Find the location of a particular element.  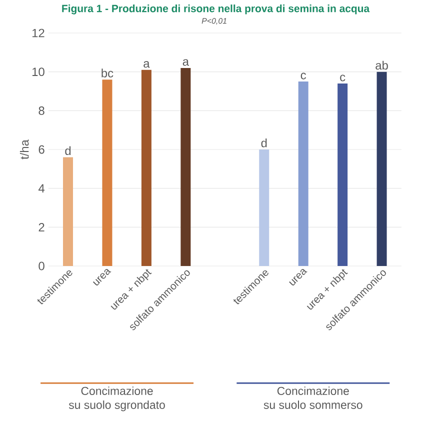

data-label: ab is located at coordinates (382, 65).